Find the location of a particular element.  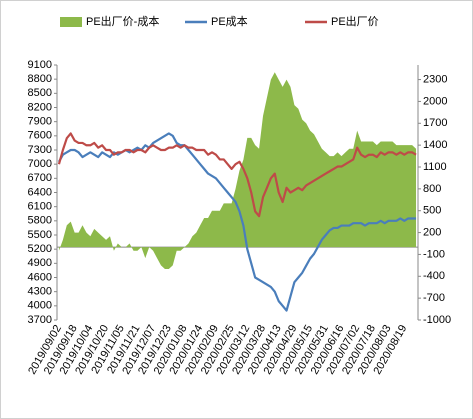

y2-tick-label: -400 is located at coordinates (434, 276).